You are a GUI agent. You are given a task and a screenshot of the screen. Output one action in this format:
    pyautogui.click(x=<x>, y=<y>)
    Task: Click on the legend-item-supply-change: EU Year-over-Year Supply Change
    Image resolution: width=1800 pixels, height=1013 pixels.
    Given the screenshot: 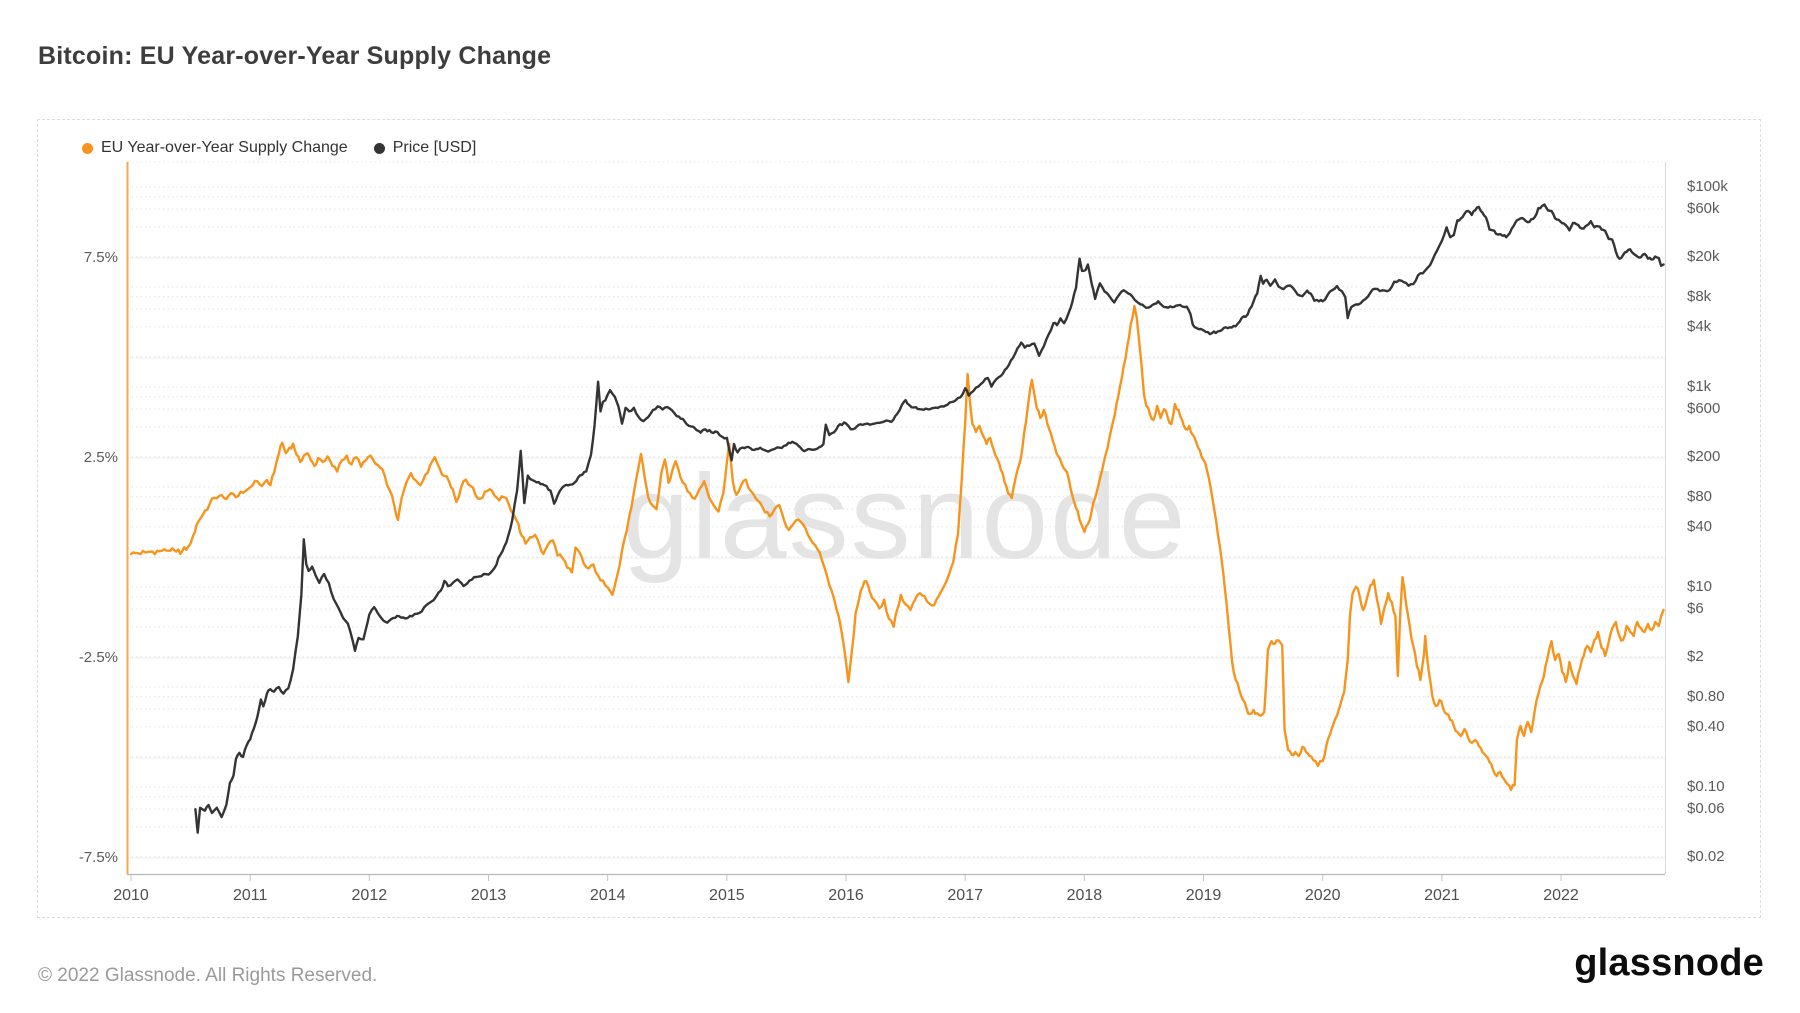 What is the action you would take?
    pyautogui.click(x=215, y=148)
    